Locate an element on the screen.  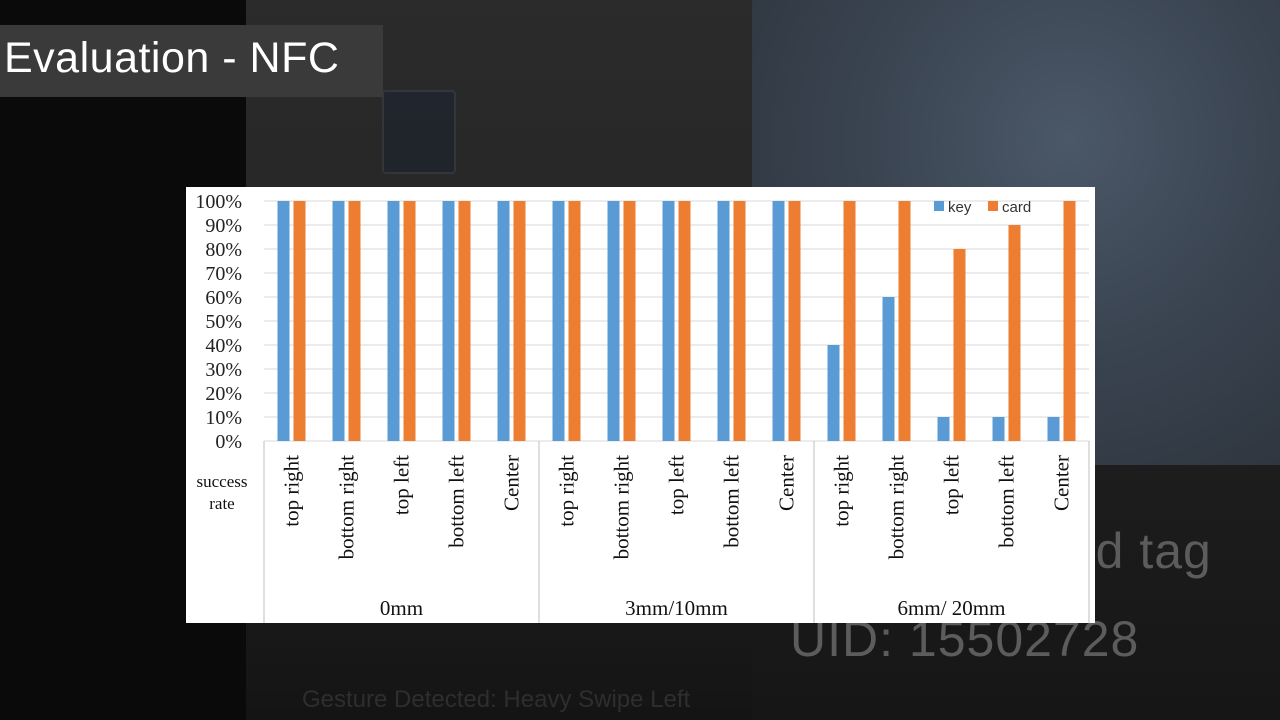
legend-swatch-card is located at coordinates (993, 206).